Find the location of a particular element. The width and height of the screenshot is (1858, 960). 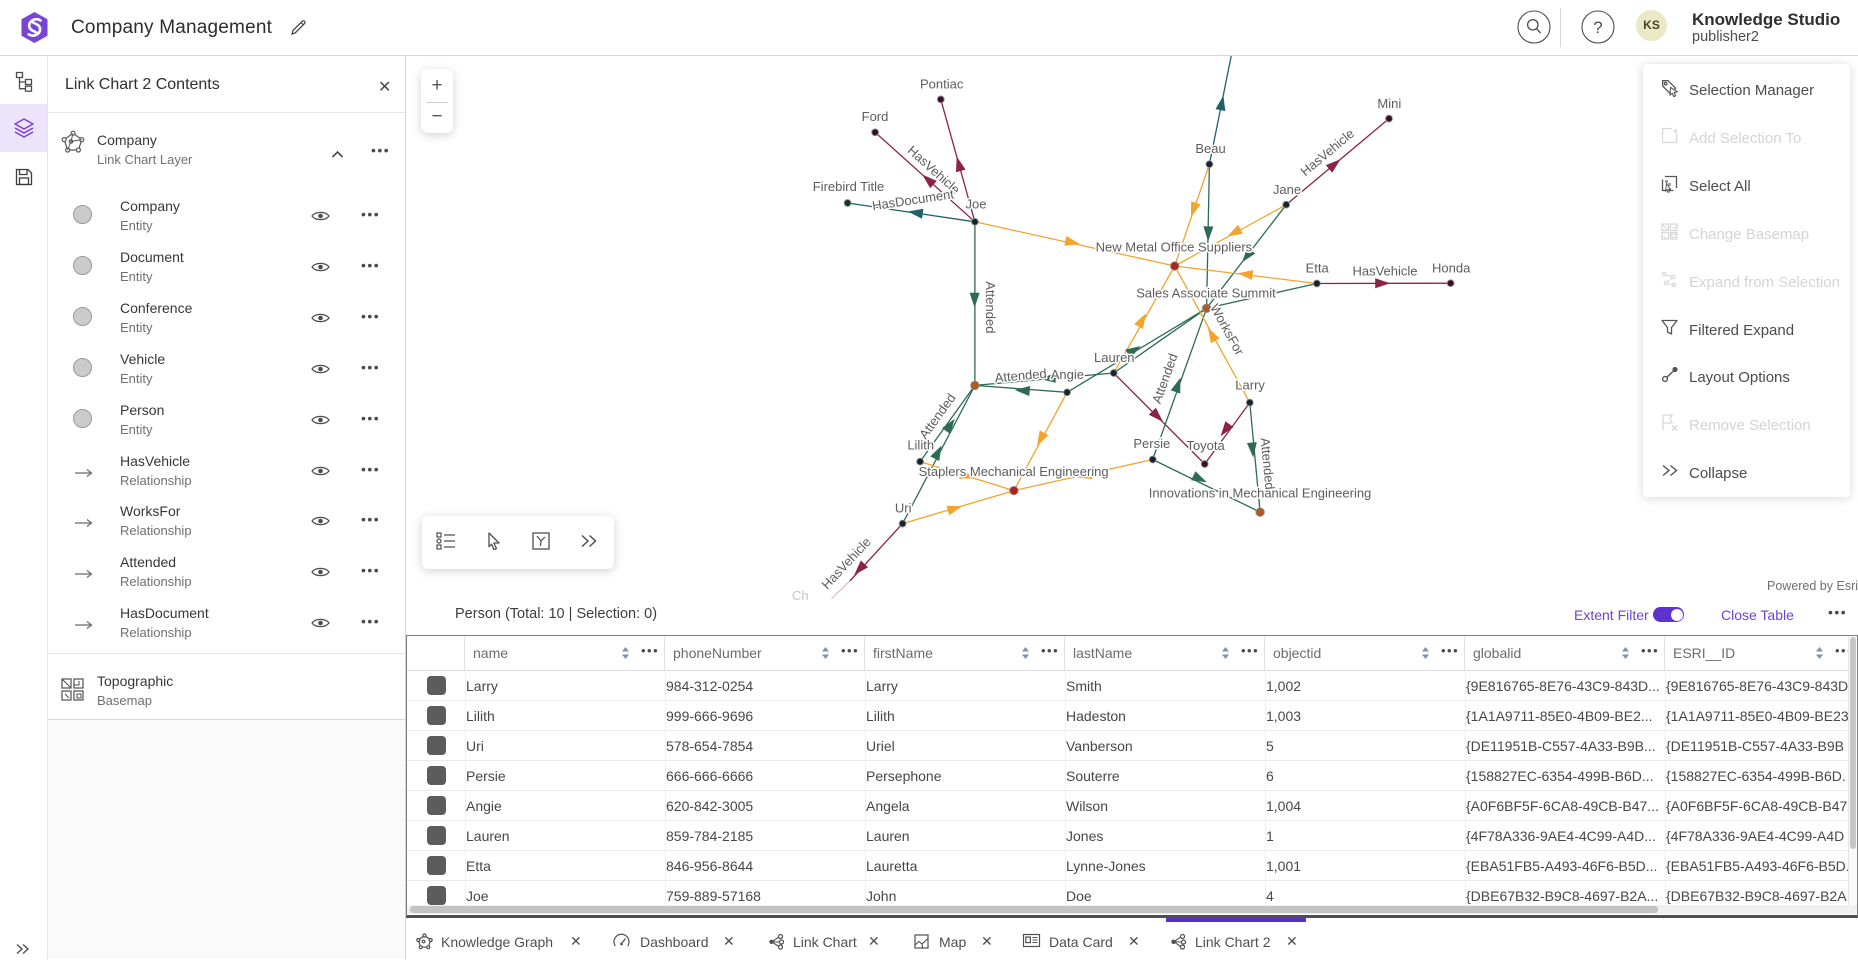

svg-text: Mini is located at coordinates (1389, 103).